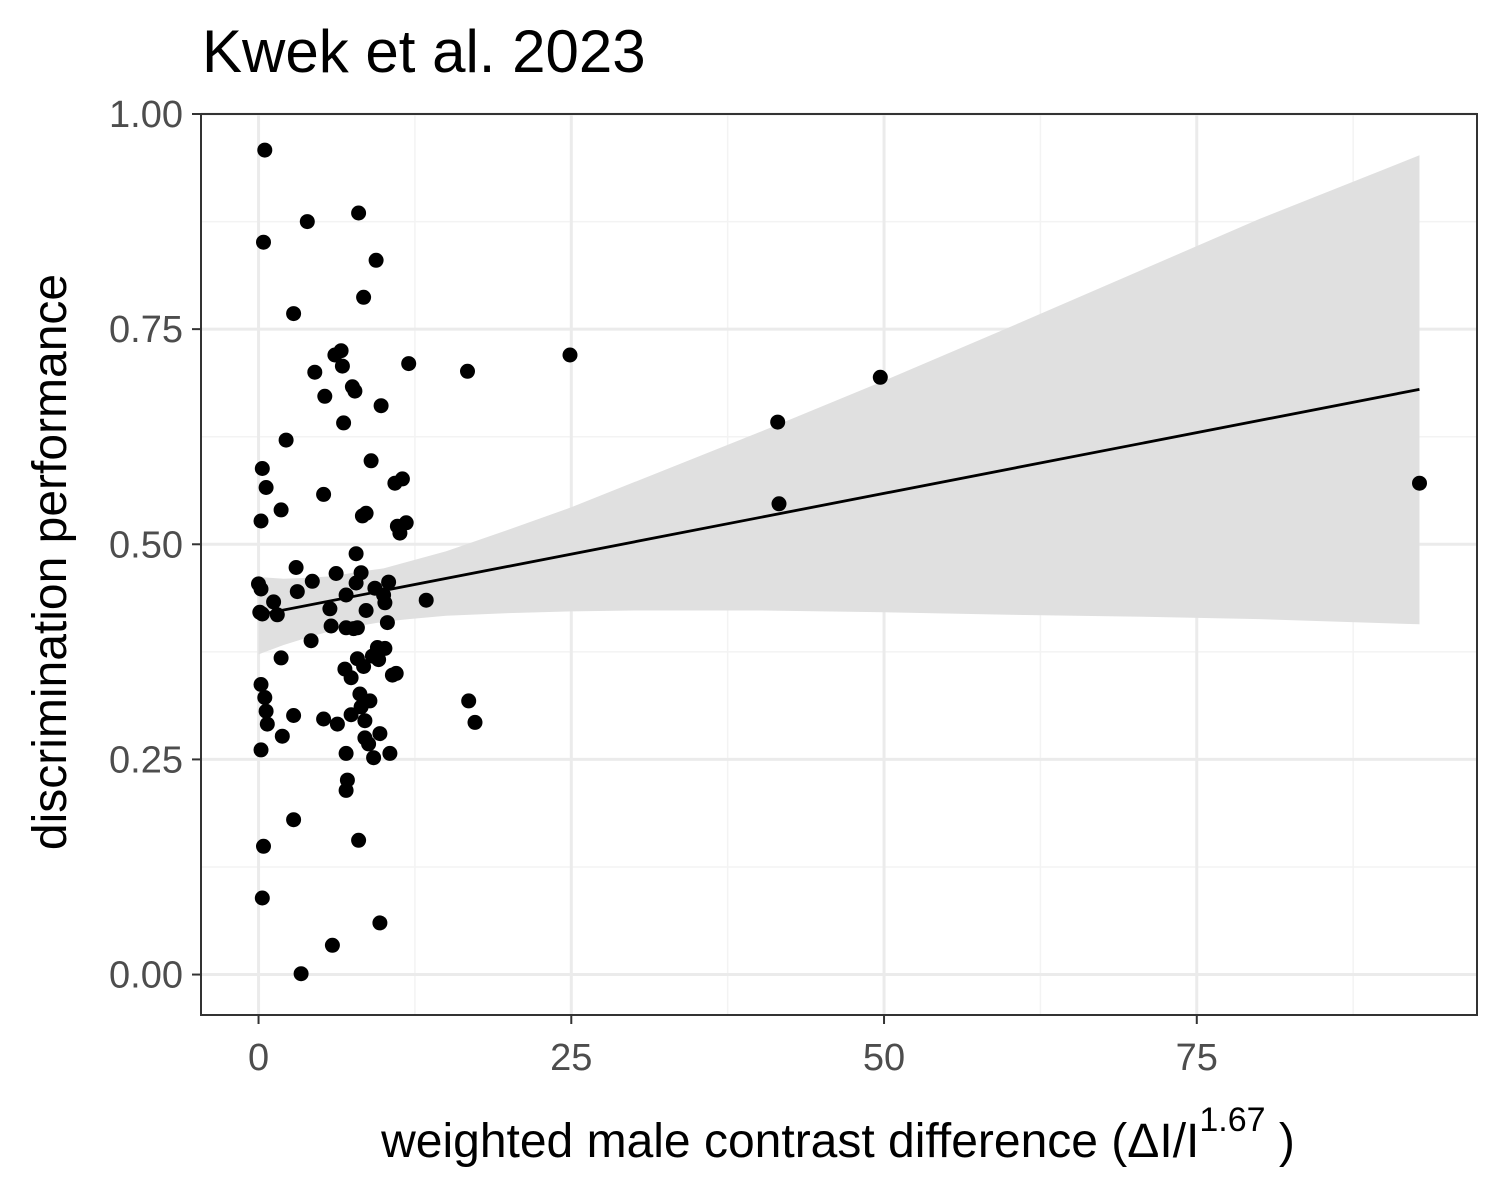  I want to click on x-tick-label: 0, so click(258, 1058).